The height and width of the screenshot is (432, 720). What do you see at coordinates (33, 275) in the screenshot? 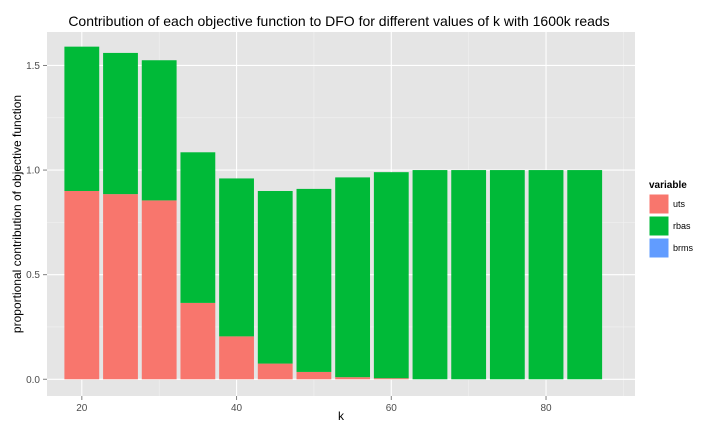
I see `y-tick-label: 0.5` at bounding box center [33, 275].